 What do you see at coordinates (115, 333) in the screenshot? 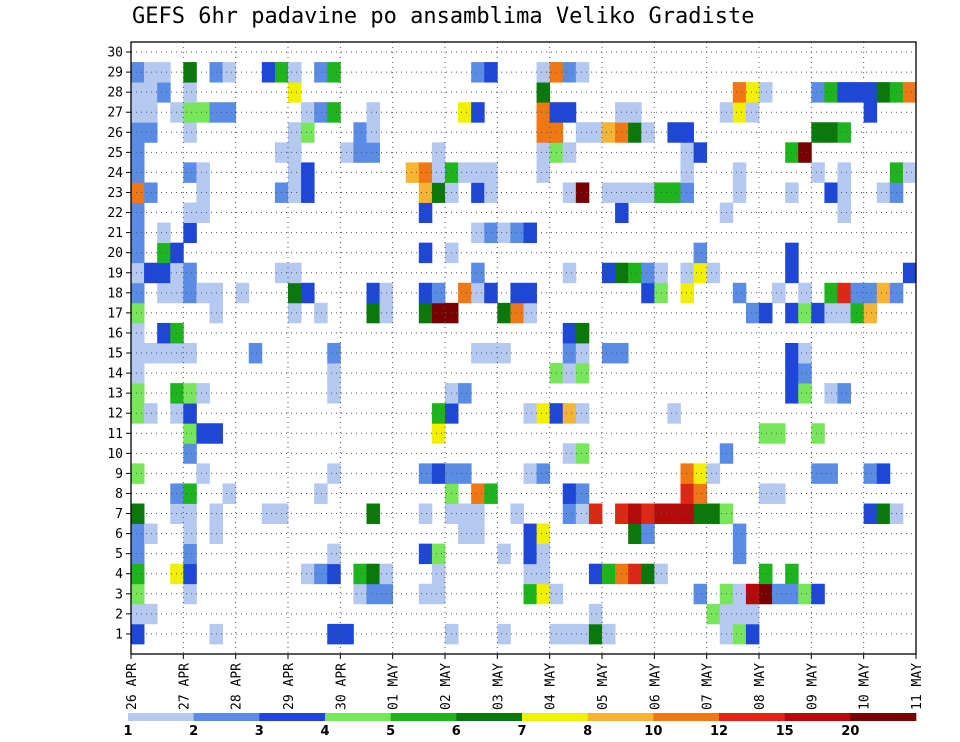
I see `y-tick-label: 16` at bounding box center [115, 333].